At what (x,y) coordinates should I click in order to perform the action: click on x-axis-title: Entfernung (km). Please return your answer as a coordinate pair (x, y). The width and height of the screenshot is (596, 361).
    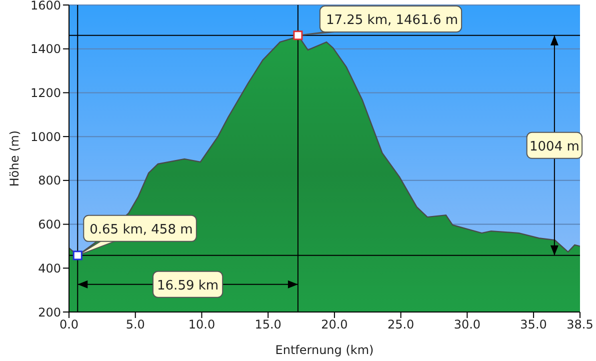
    Looking at the image, I should click on (324, 350).